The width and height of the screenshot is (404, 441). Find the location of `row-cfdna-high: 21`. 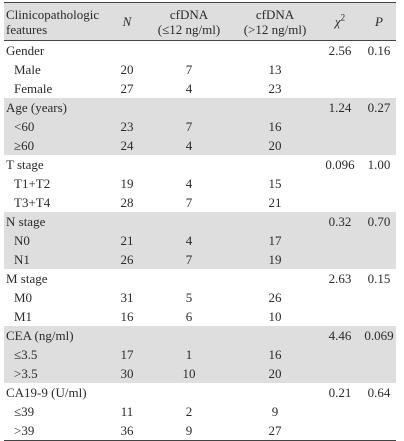

row-cfdna-high: 21 is located at coordinates (275, 202).